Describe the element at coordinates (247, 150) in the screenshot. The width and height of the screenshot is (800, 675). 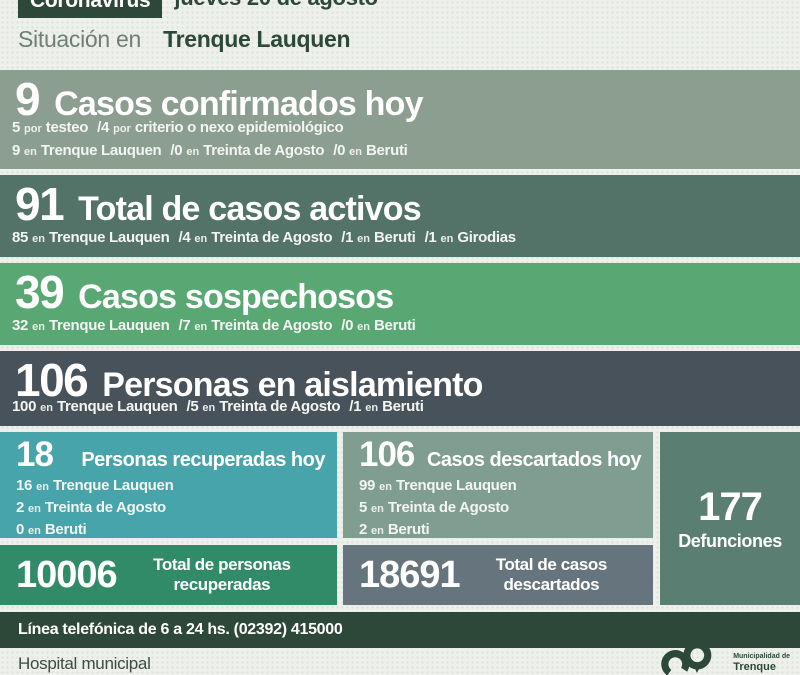
I see `breakdown-item: /0 en Treinta de Agosto` at that location.